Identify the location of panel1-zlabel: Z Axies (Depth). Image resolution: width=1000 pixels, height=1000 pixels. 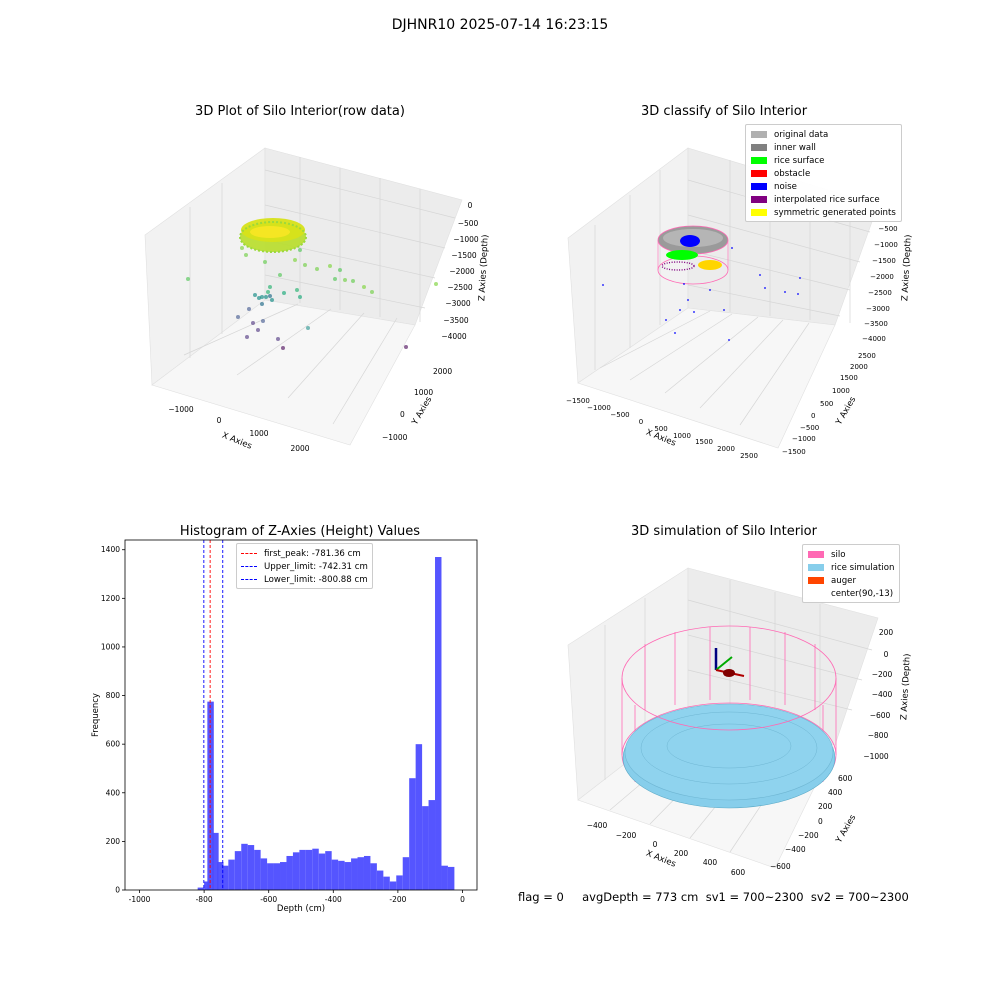
(483, 267).